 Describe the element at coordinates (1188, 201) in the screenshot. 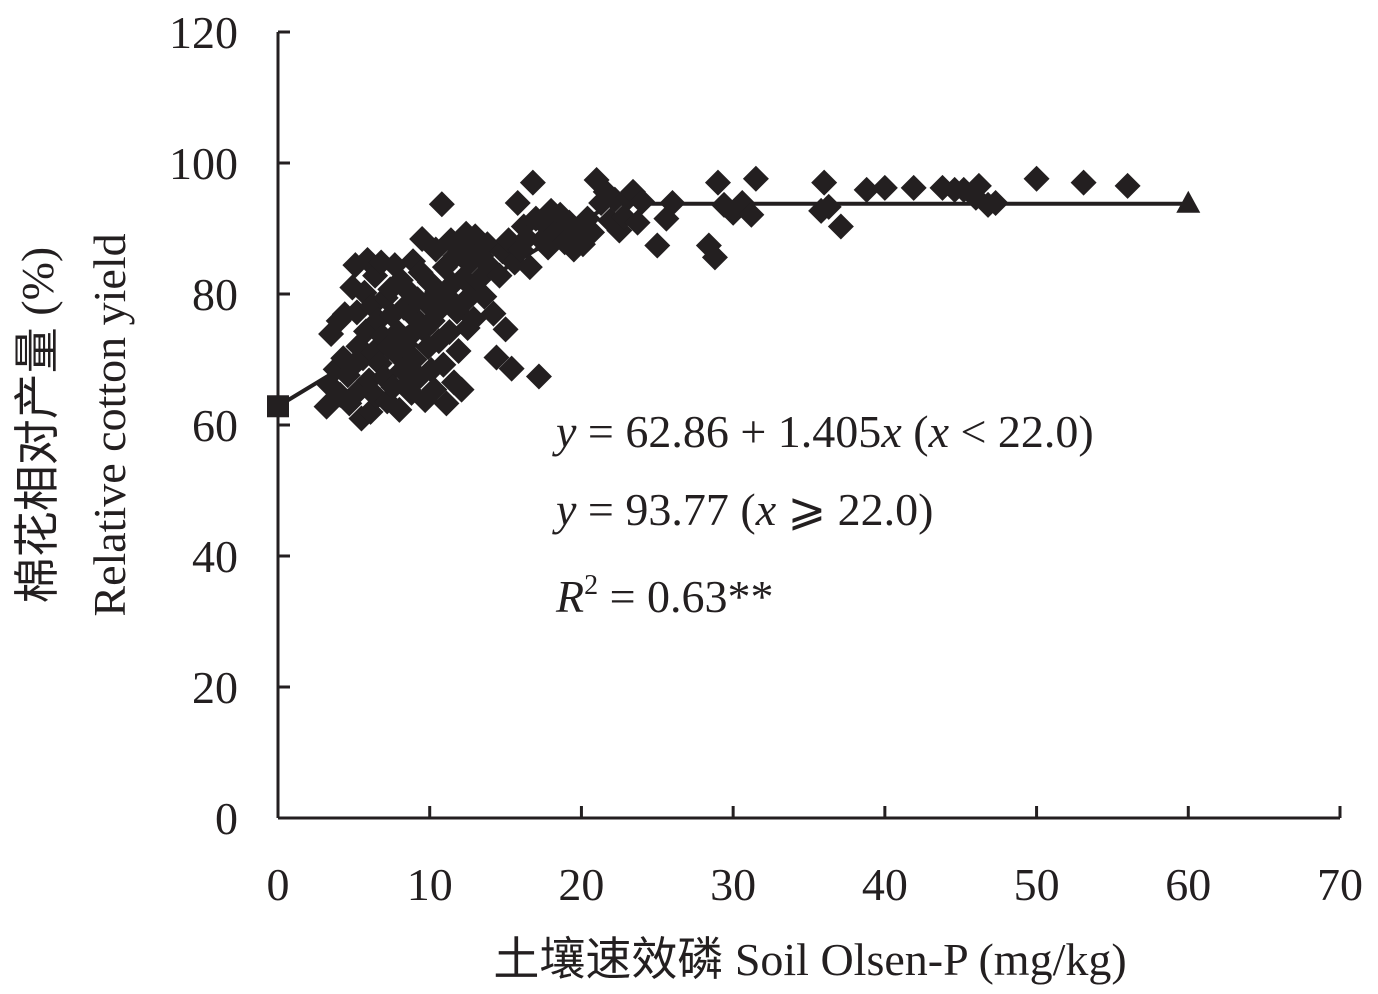

I see `fit-end-marker` at that location.